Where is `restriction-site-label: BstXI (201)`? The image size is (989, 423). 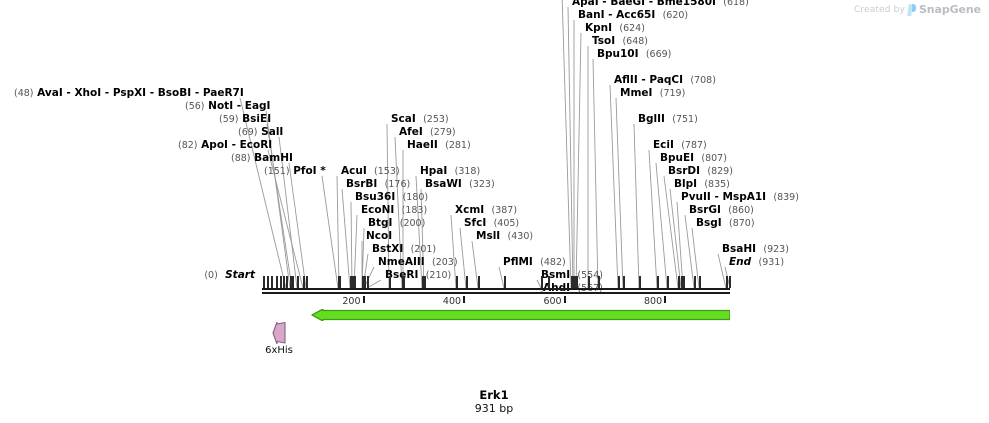 restriction-site-label: BstXI (201) is located at coordinates (404, 249).